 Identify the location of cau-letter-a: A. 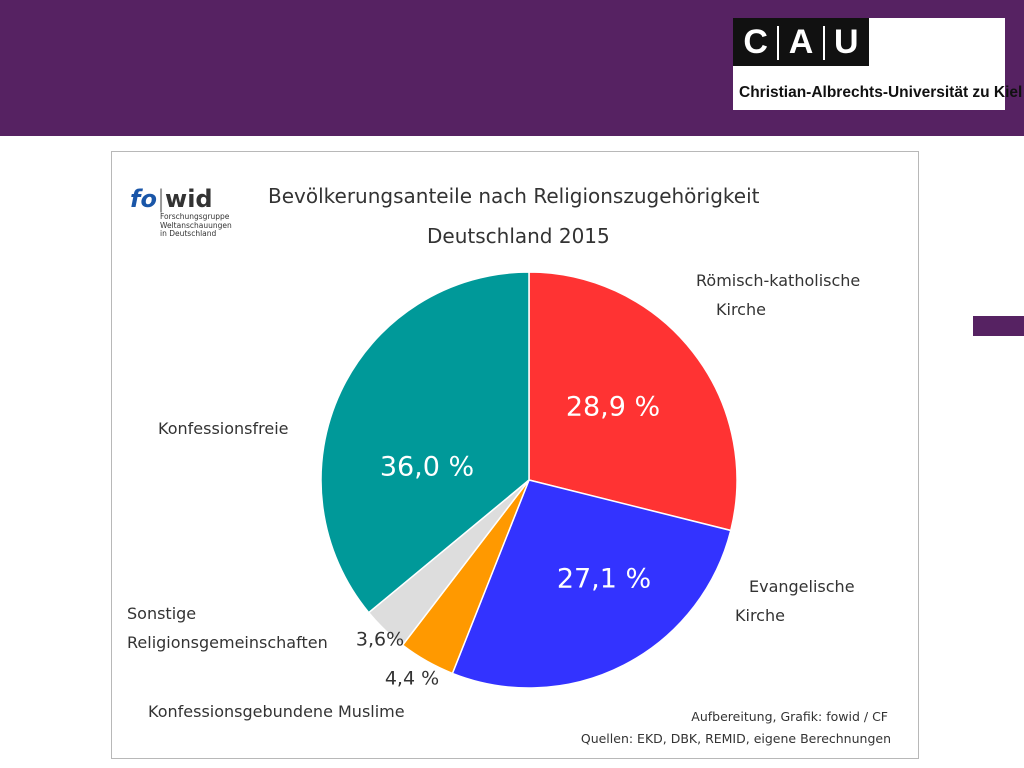
(801, 41).